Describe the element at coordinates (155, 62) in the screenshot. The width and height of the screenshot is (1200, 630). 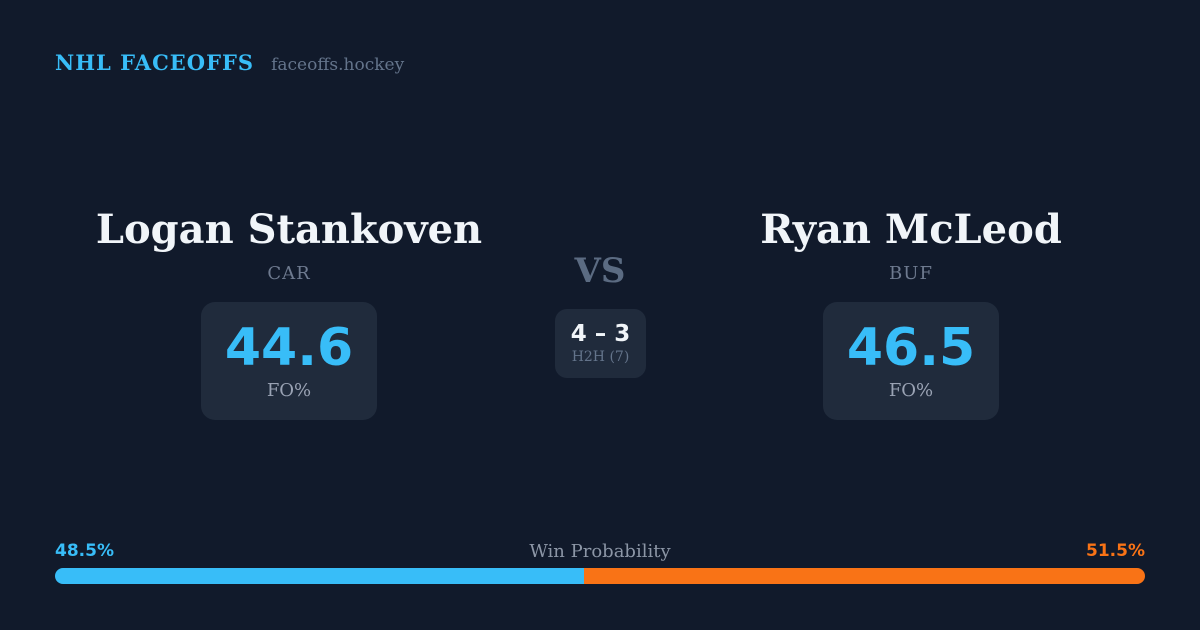
I see `brand-title: NHL FACEOFFS` at that location.